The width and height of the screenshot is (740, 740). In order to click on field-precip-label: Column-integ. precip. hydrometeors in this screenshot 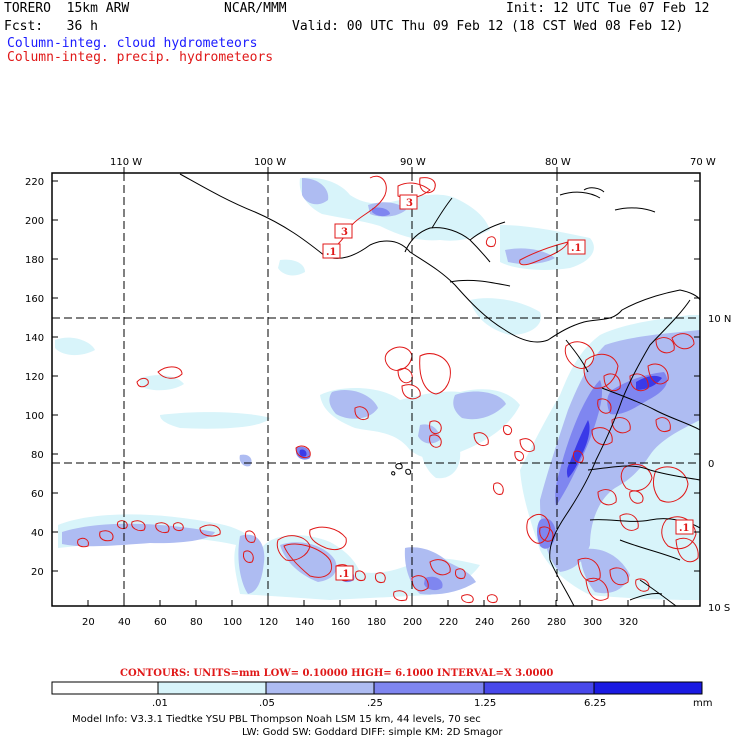, I will do `click(140, 57)`.